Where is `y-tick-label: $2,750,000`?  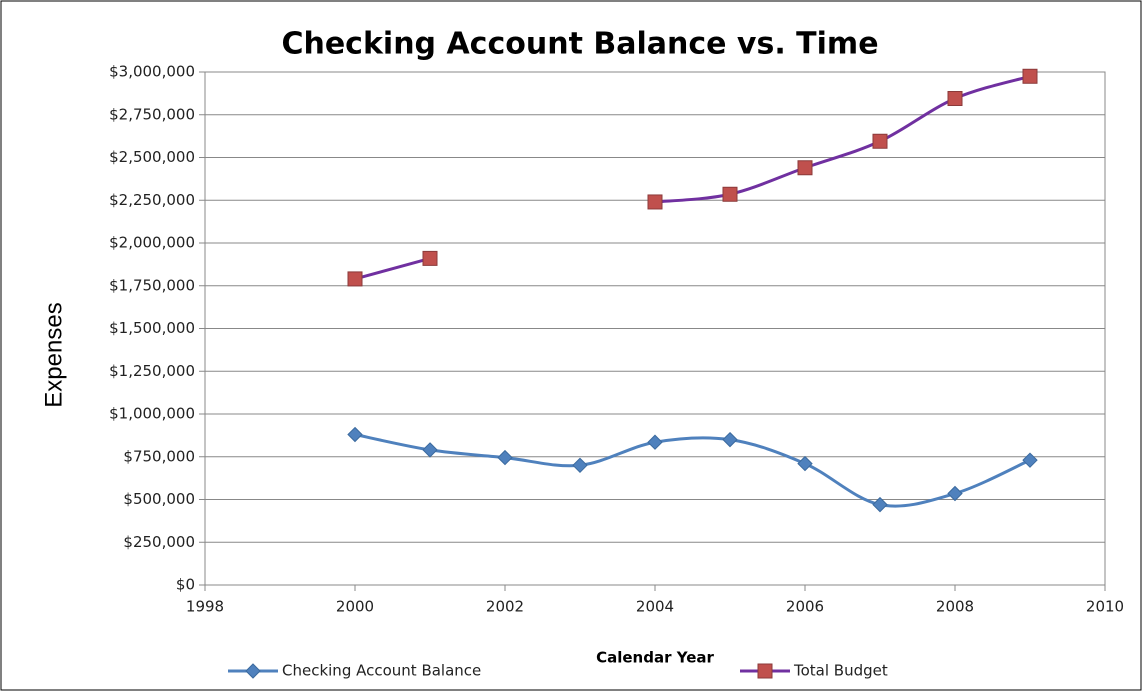 y-tick-label: $2,750,000 is located at coordinates (152, 114).